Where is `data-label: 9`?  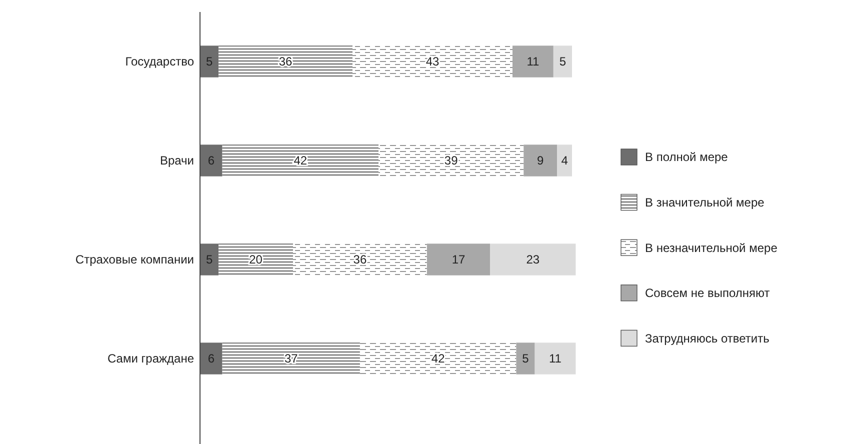 data-label: 9 is located at coordinates (540, 161).